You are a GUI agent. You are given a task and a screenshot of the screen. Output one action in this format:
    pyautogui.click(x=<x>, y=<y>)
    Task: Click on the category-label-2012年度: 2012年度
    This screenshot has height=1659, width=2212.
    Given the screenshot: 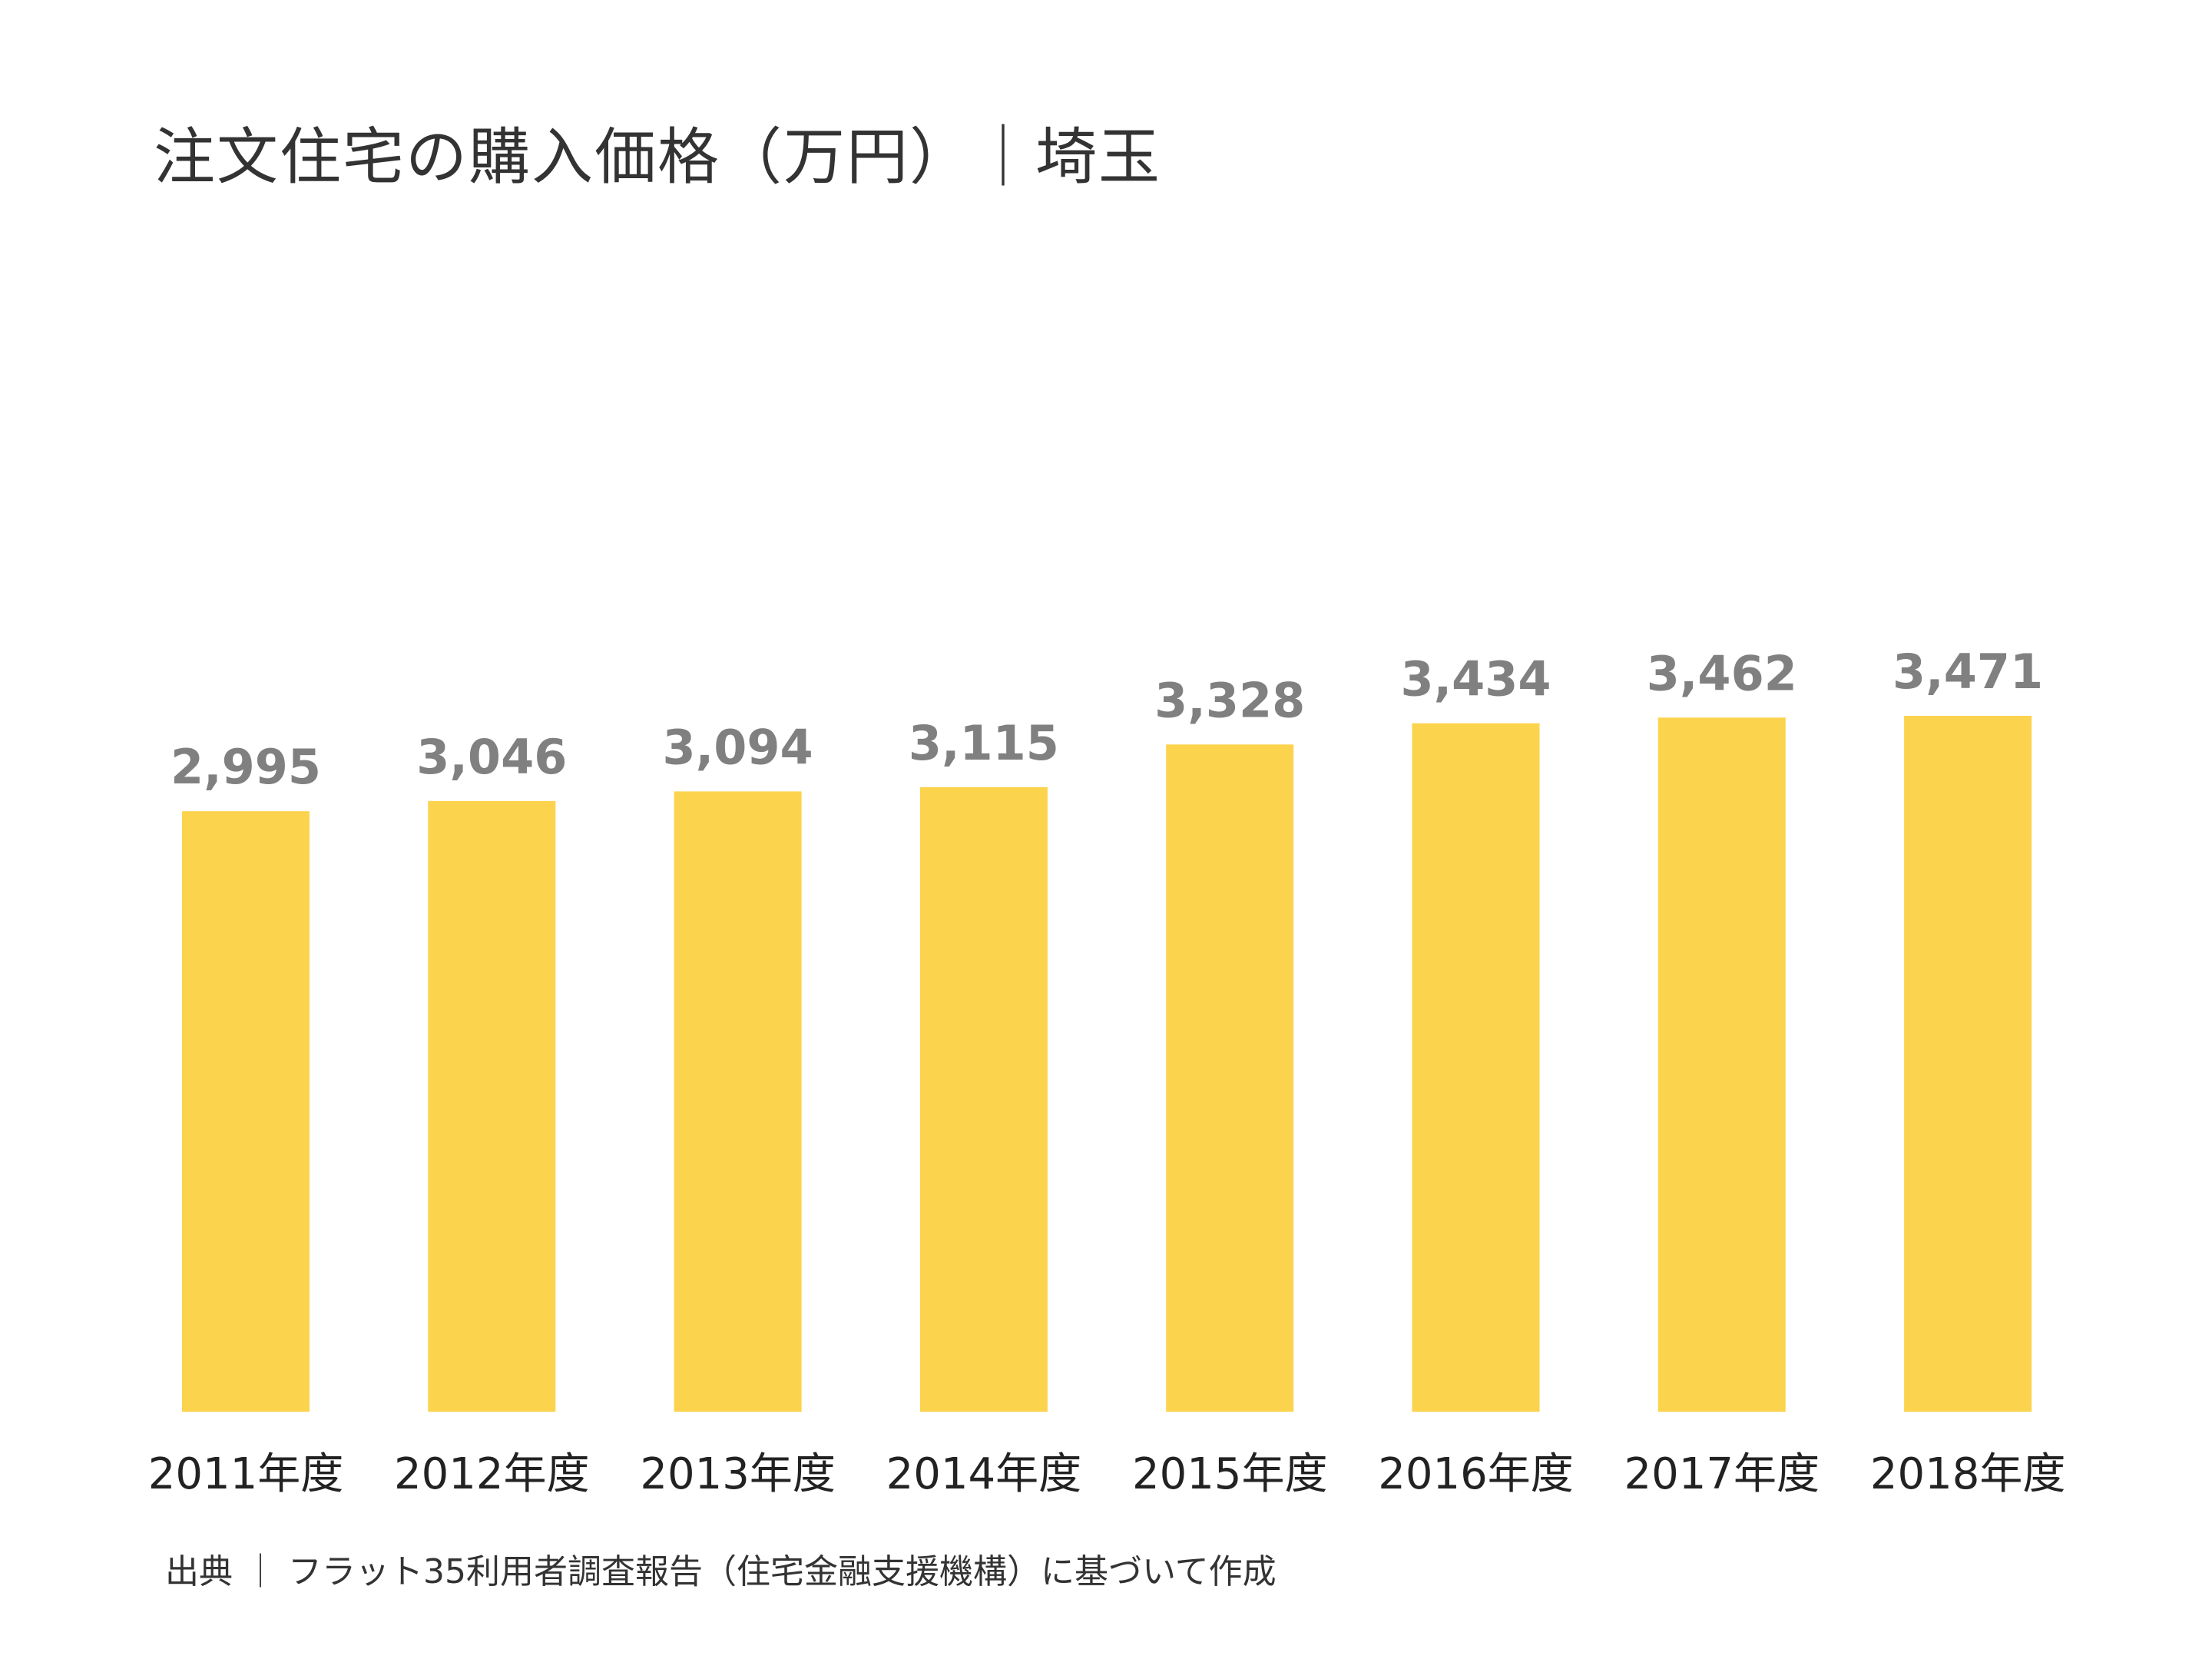 What is the action you would take?
    pyautogui.click(x=492, y=1474)
    